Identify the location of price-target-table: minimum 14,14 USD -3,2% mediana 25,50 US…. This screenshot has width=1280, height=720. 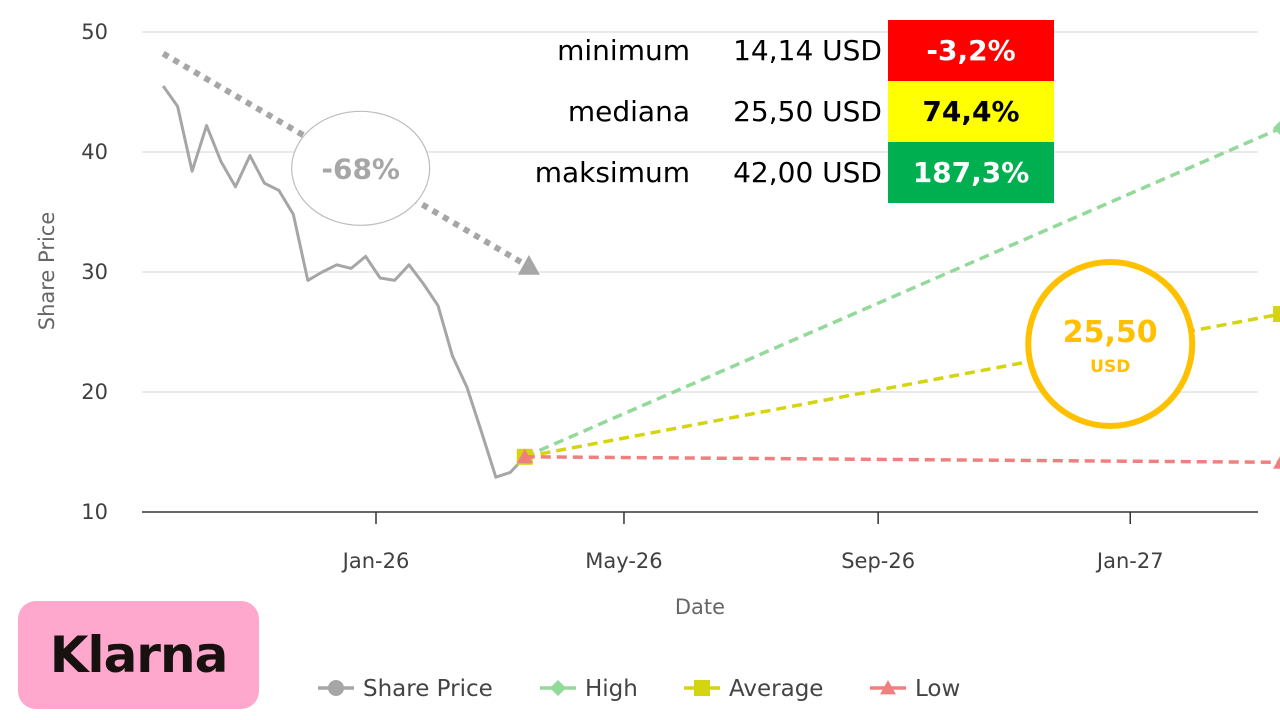
(777, 111).